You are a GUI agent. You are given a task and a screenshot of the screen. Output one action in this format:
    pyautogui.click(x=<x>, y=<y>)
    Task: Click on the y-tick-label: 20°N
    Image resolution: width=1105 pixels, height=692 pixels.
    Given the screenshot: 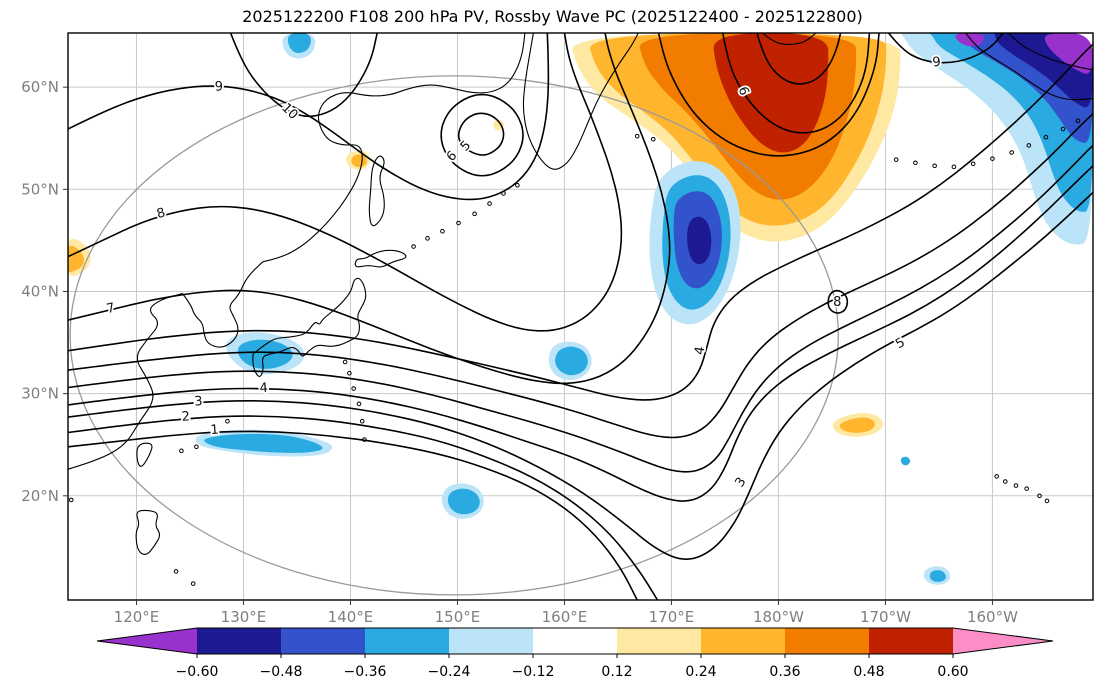 What is the action you would take?
    pyautogui.click(x=40, y=496)
    